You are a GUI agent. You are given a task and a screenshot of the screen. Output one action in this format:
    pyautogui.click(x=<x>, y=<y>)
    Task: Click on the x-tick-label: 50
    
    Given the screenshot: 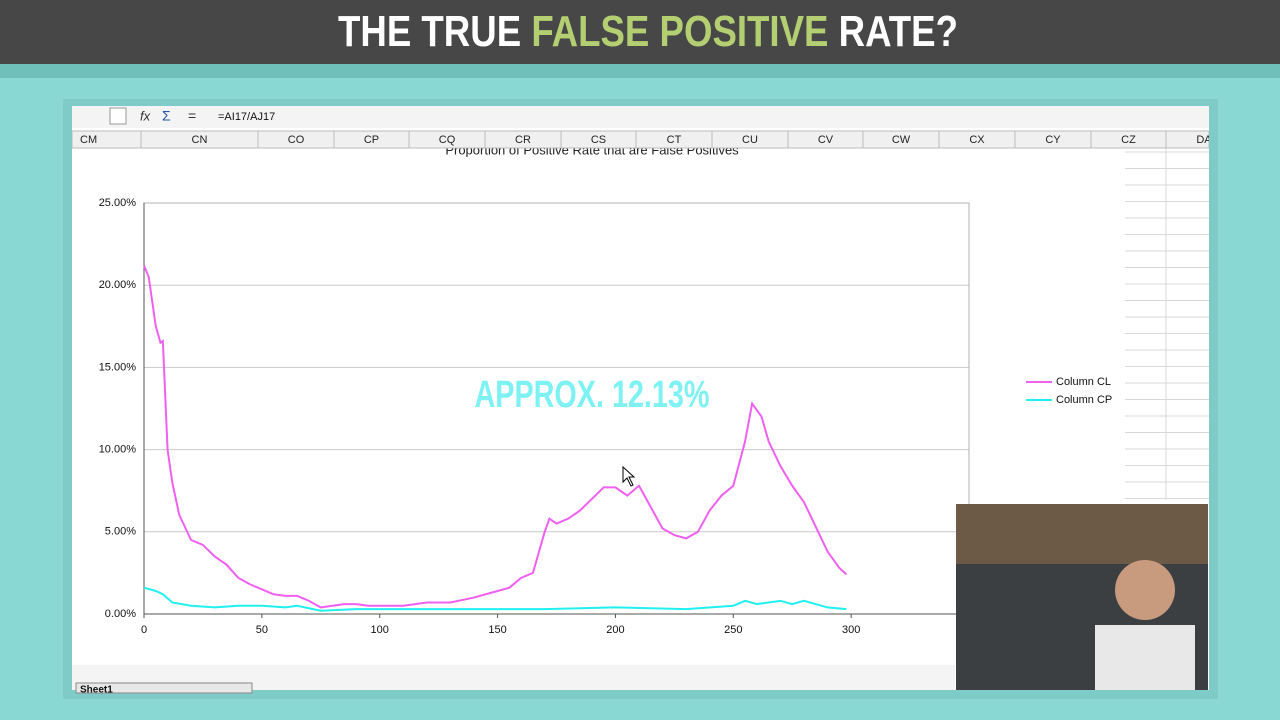 What is the action you would take?
    pyautogui.click(x=262, y=630)
    